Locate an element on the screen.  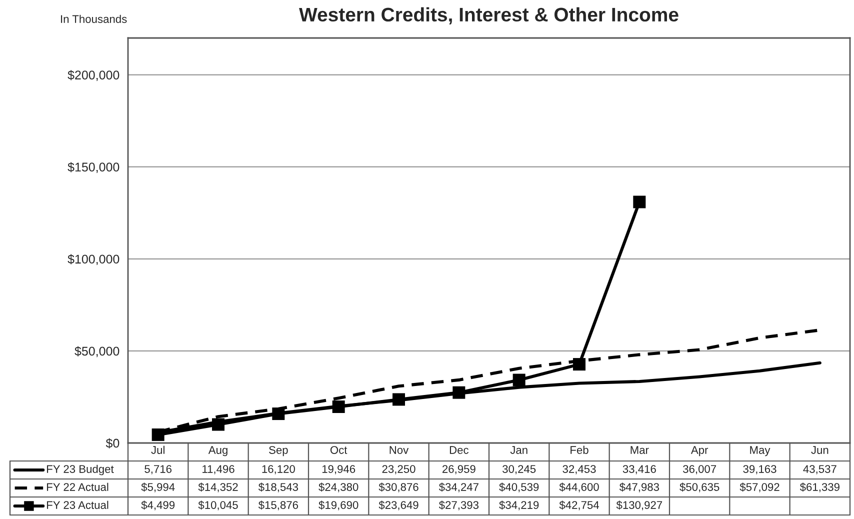
data-label: 39,163 is located at coordinates (759, 469).